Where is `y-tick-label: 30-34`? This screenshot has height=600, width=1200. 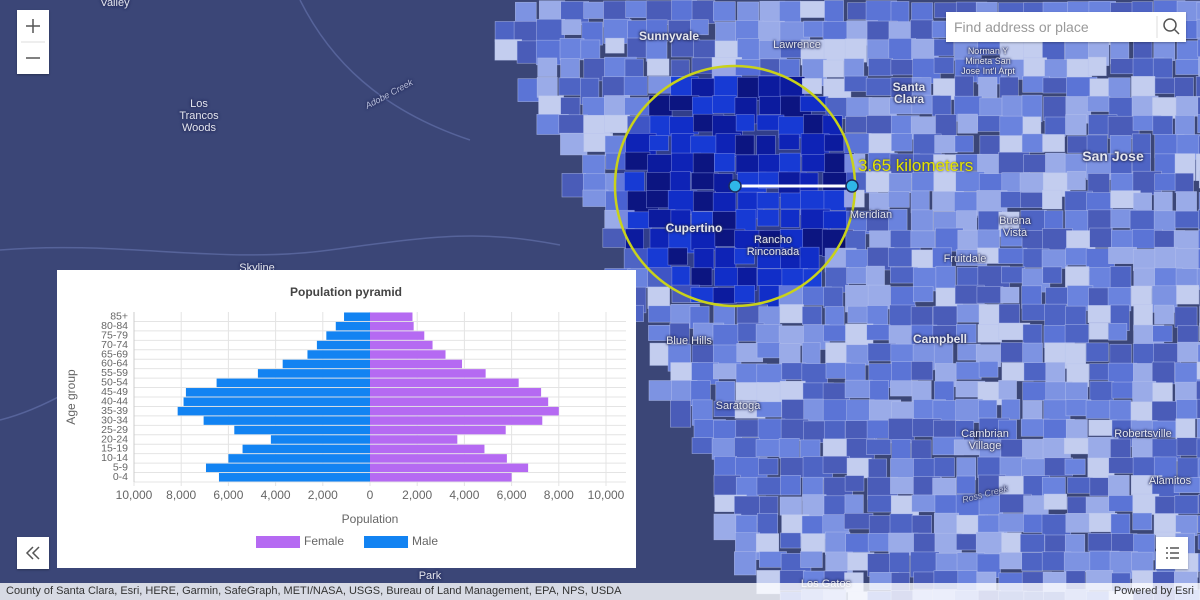
y-tick-label: 30-34 is located at coordinates (114, 420).